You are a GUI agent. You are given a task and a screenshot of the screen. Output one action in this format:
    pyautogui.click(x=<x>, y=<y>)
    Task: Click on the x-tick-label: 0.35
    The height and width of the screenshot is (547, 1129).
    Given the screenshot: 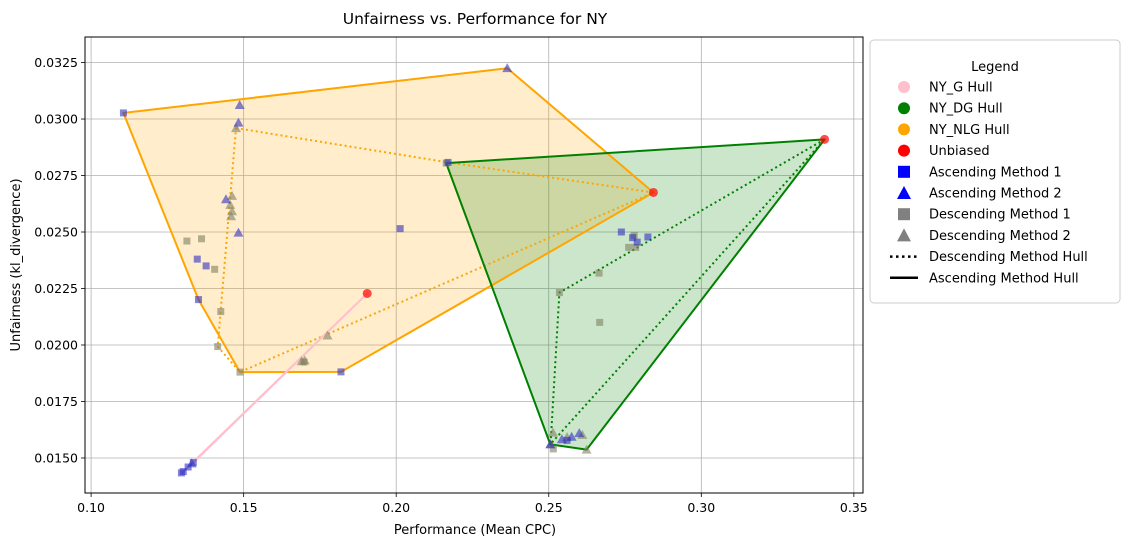 What is the action you would take?
    pyautogui.click(x=854, y=507)
    